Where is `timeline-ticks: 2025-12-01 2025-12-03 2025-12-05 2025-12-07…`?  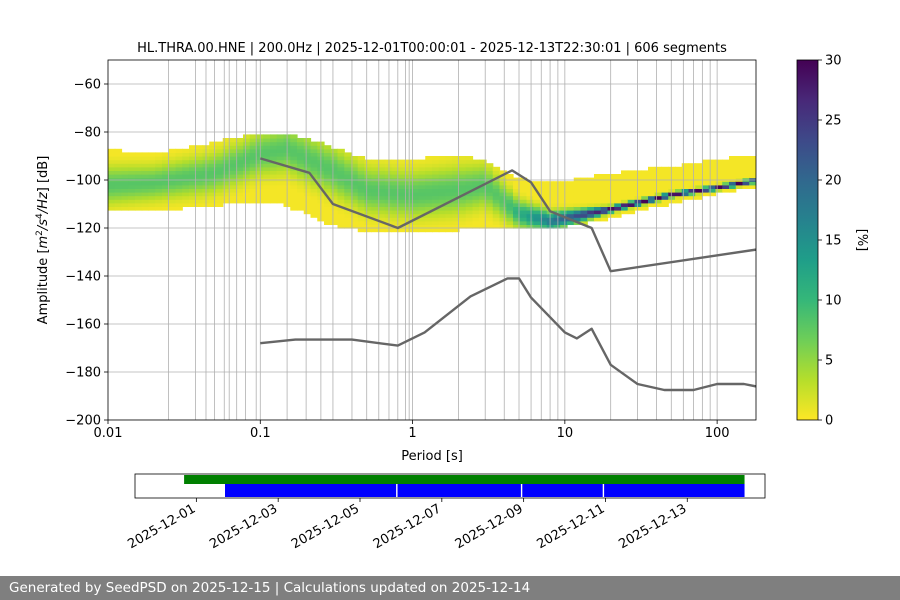
timeline-ticks: 2025-12-01 2025-12-03 2025-12-05 2025-12-07… is located at coordinates (407, 525).